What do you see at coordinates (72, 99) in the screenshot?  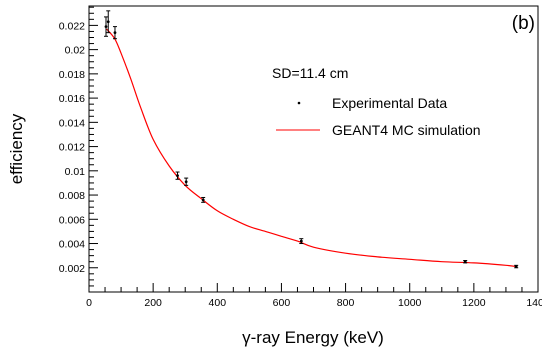 I see `y-tick-label: 0.016` at bounding box center [72, 99].